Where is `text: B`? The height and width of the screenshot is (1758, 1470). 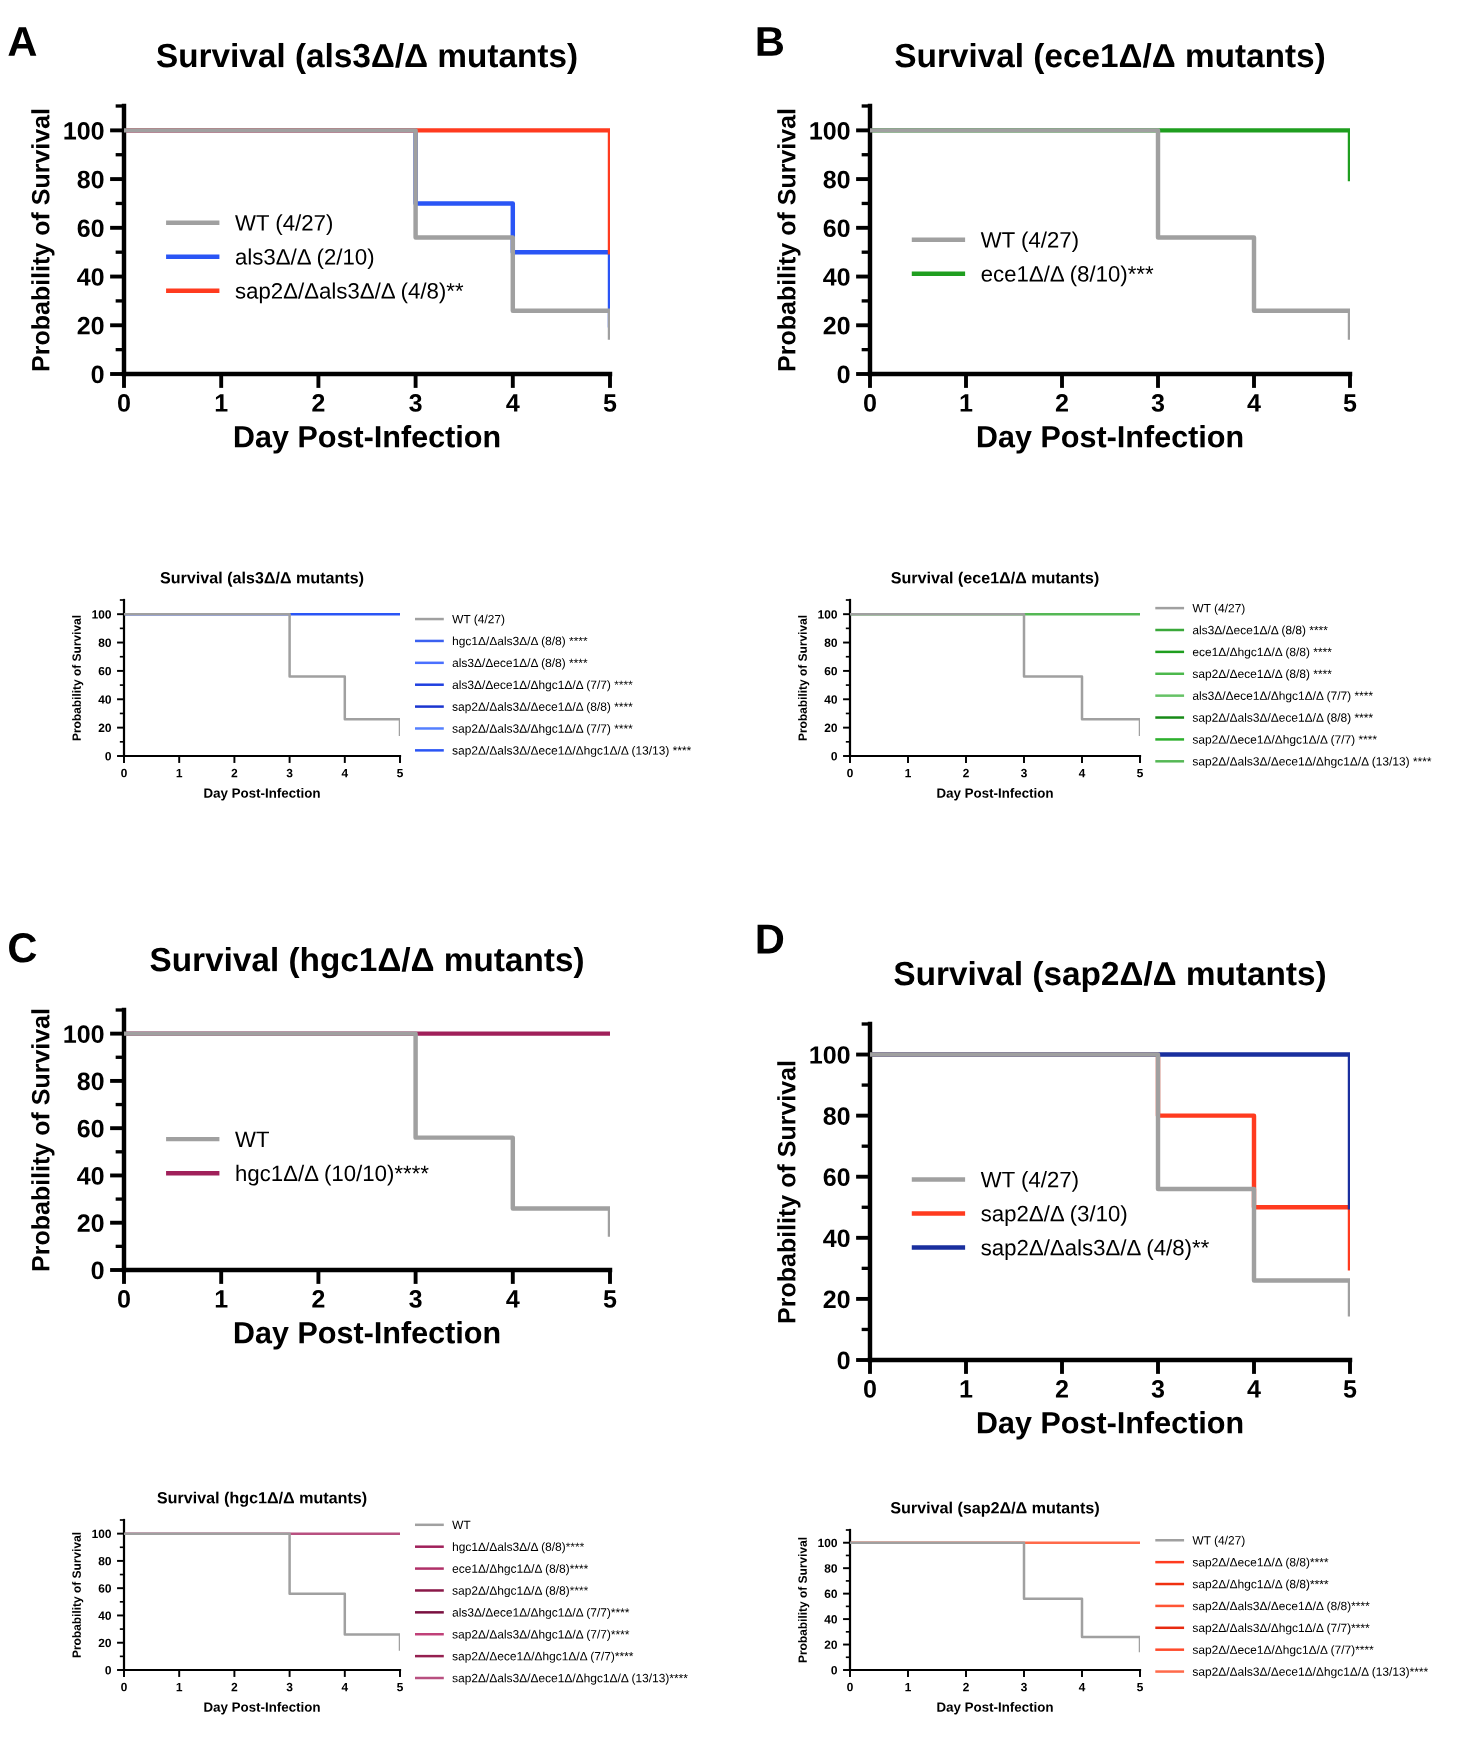 text: B is located at coordinates (770, 41).